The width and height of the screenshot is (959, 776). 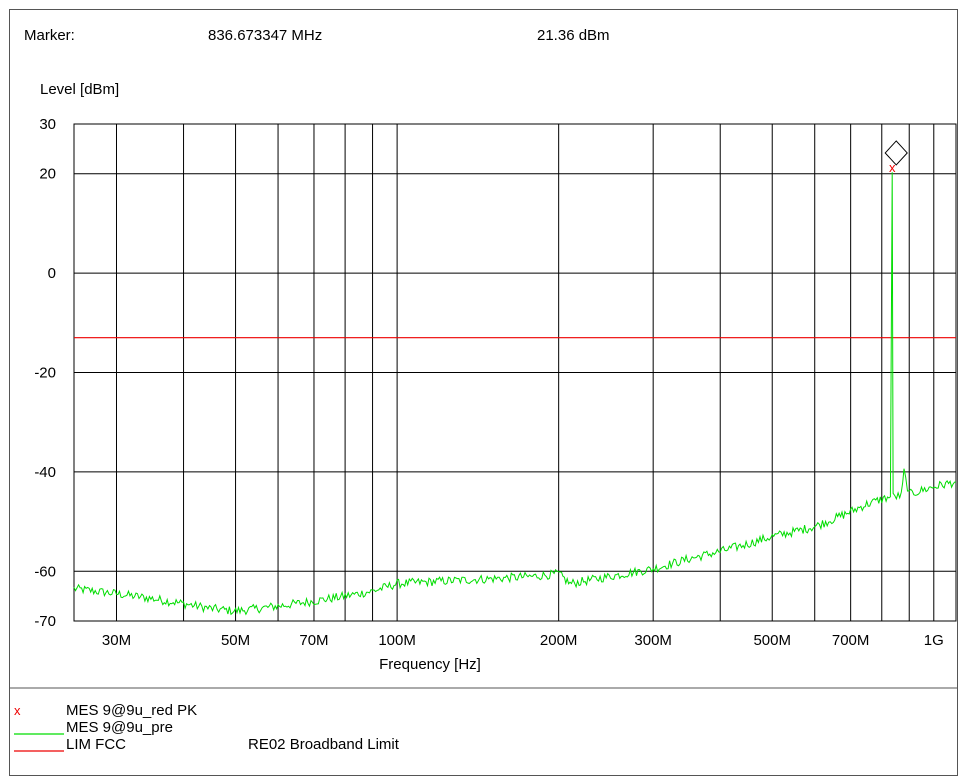 I want to click on marker-diamond, so click(x=896, y=153).